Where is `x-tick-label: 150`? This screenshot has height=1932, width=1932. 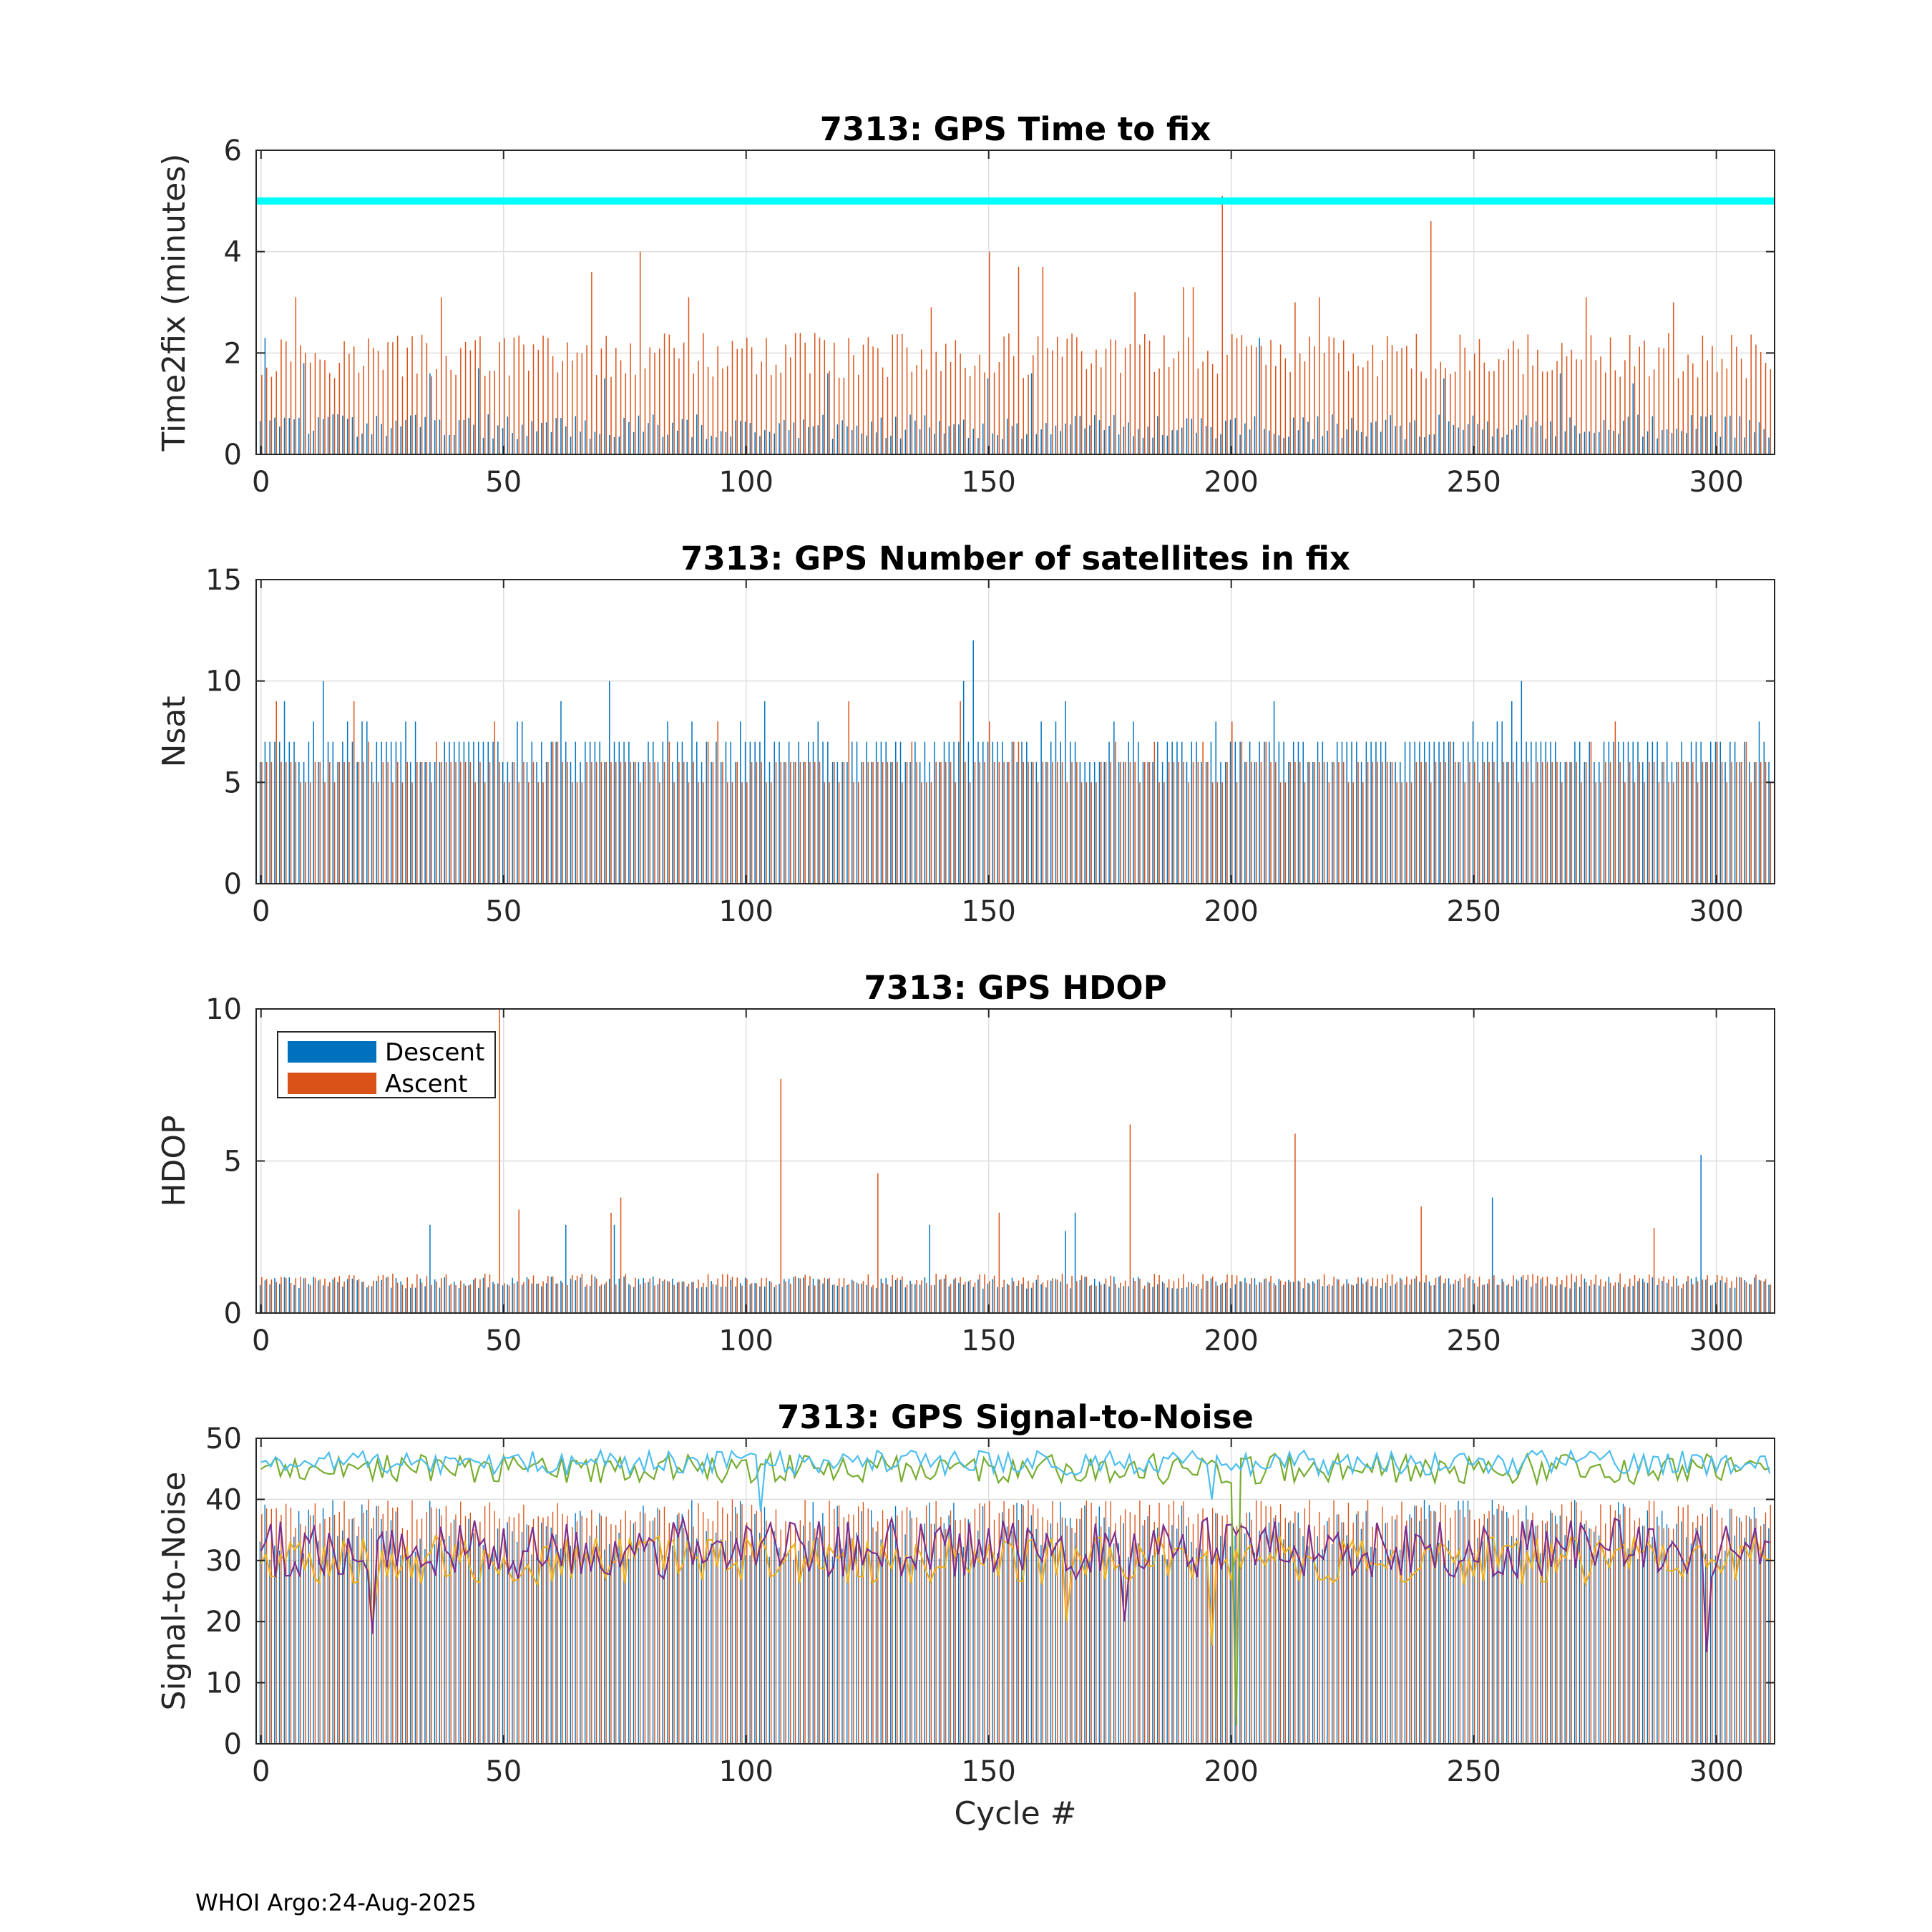 x-tick-label: 150 is located at coordinates (989, 1340).